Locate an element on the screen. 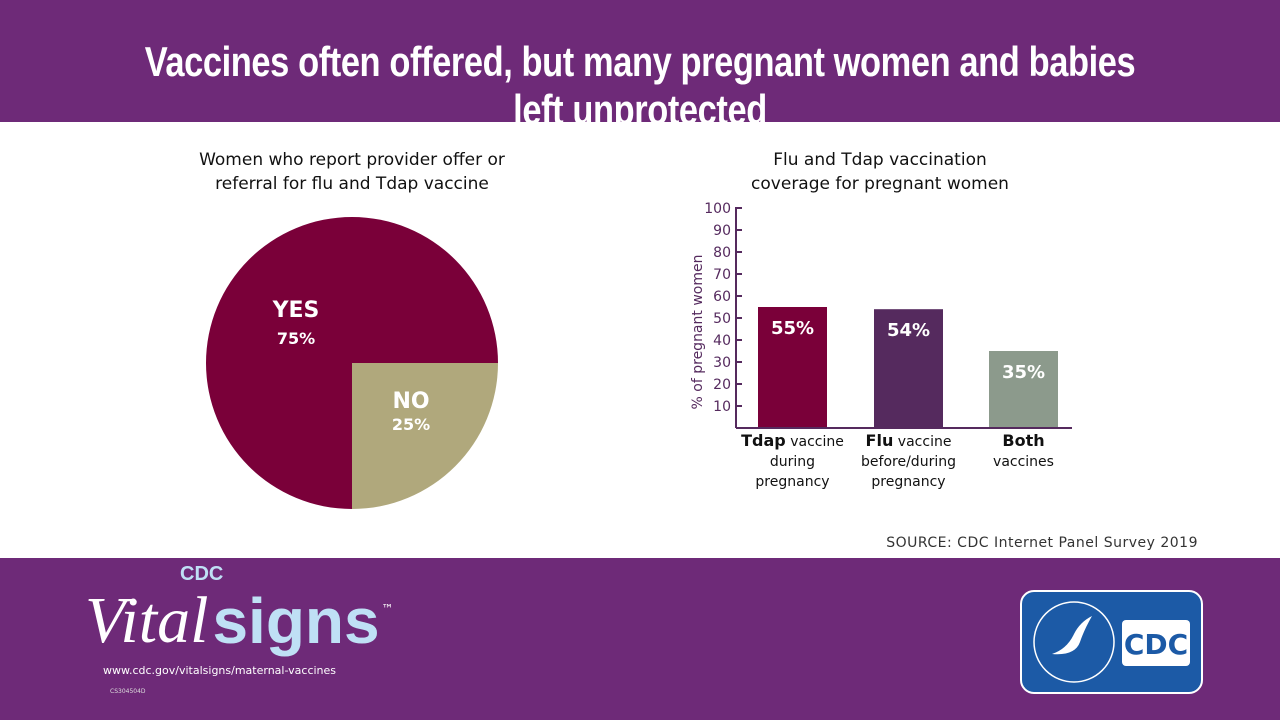  pie-label-no: NO is located at coordinates (410, 401).